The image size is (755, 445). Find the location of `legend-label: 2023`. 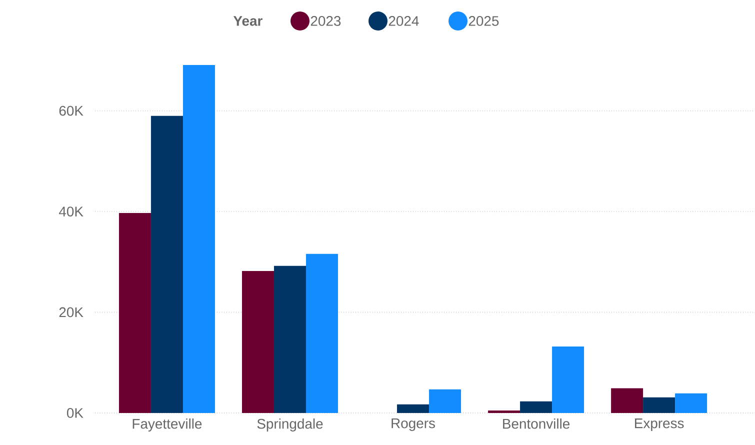

legend-label: 2023 is located at coordinates (325, 21).